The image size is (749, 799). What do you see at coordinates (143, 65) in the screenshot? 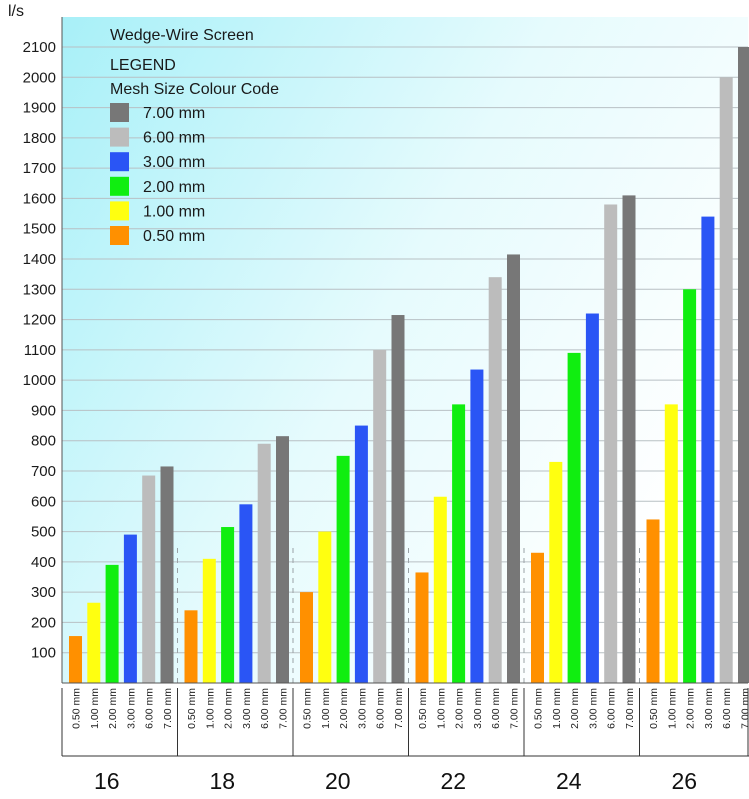
I see `legend-heading: LEGEND` at bounding box center [143, 65].